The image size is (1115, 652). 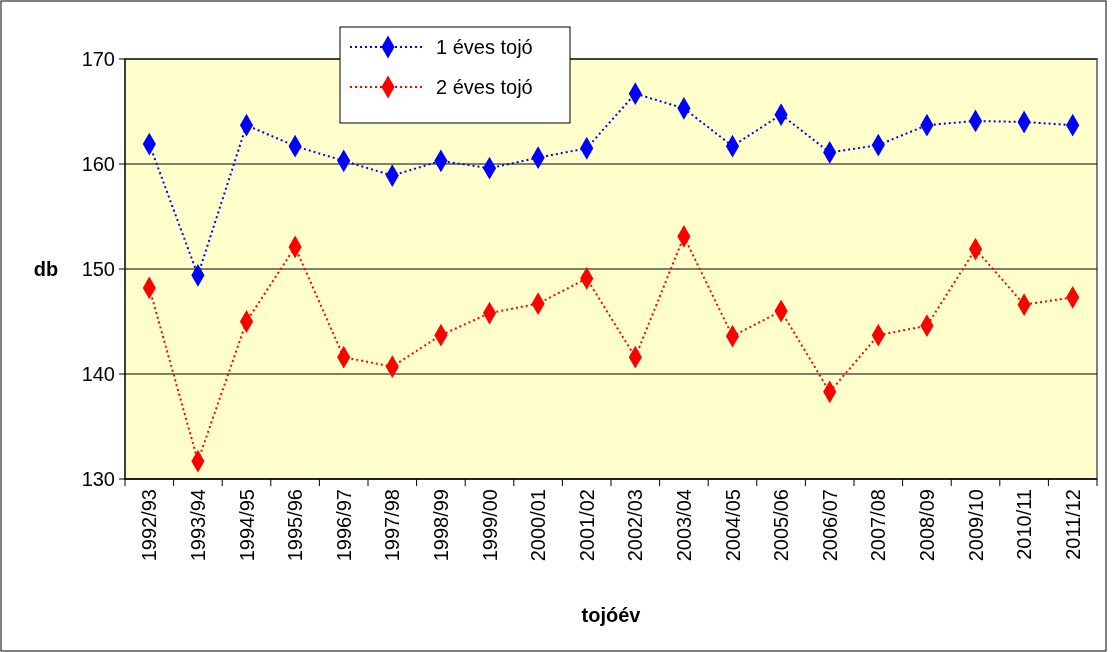 What do you see at coordinates (611, 615) in the screenshot?
I see `x-axis-title: tojóév` at bounding box center [611, 615].